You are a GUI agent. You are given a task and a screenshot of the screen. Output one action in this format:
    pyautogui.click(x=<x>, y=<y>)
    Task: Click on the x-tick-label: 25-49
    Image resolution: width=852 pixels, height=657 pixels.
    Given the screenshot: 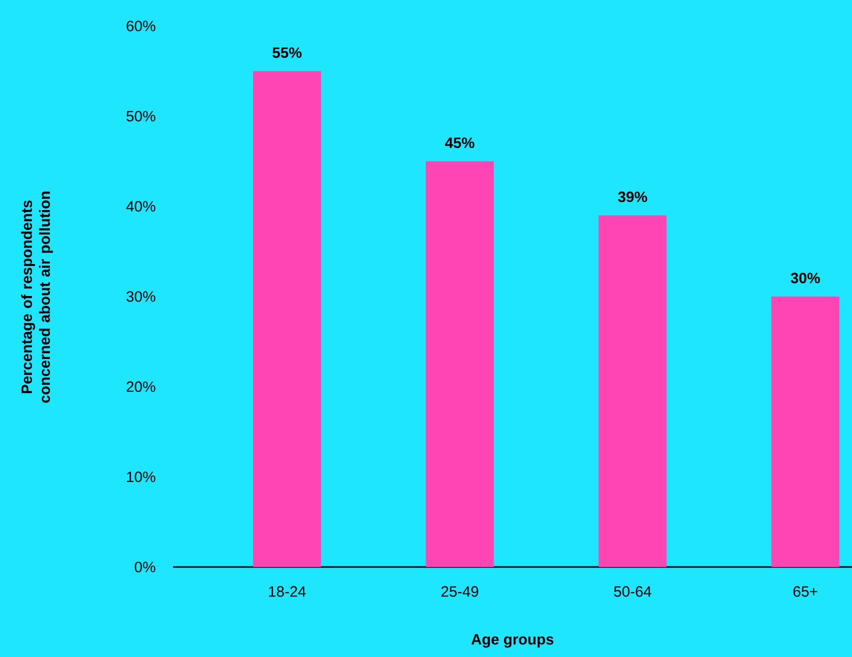 What is the action you would take?
    pyautogui.click(x=459, y=591)
    